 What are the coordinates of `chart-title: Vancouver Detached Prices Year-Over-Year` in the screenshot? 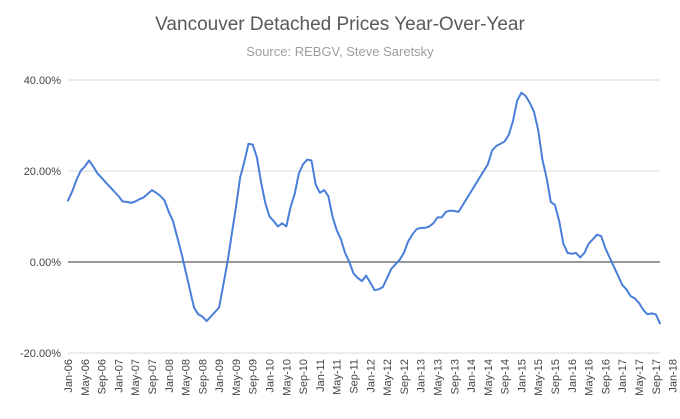 It's located at (340, 24).